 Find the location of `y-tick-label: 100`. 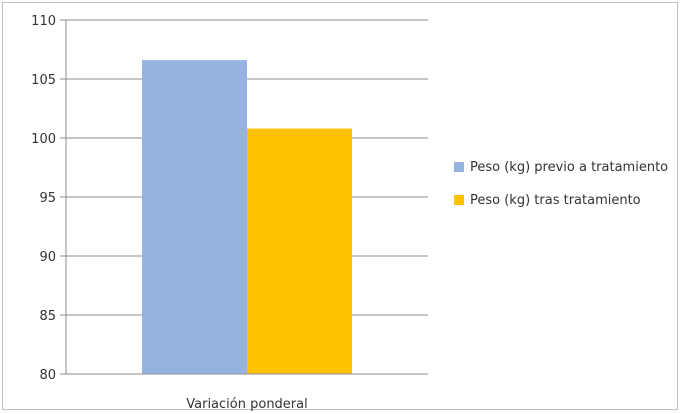

y-tick-label: 100 is located at coordinates (43, 139).